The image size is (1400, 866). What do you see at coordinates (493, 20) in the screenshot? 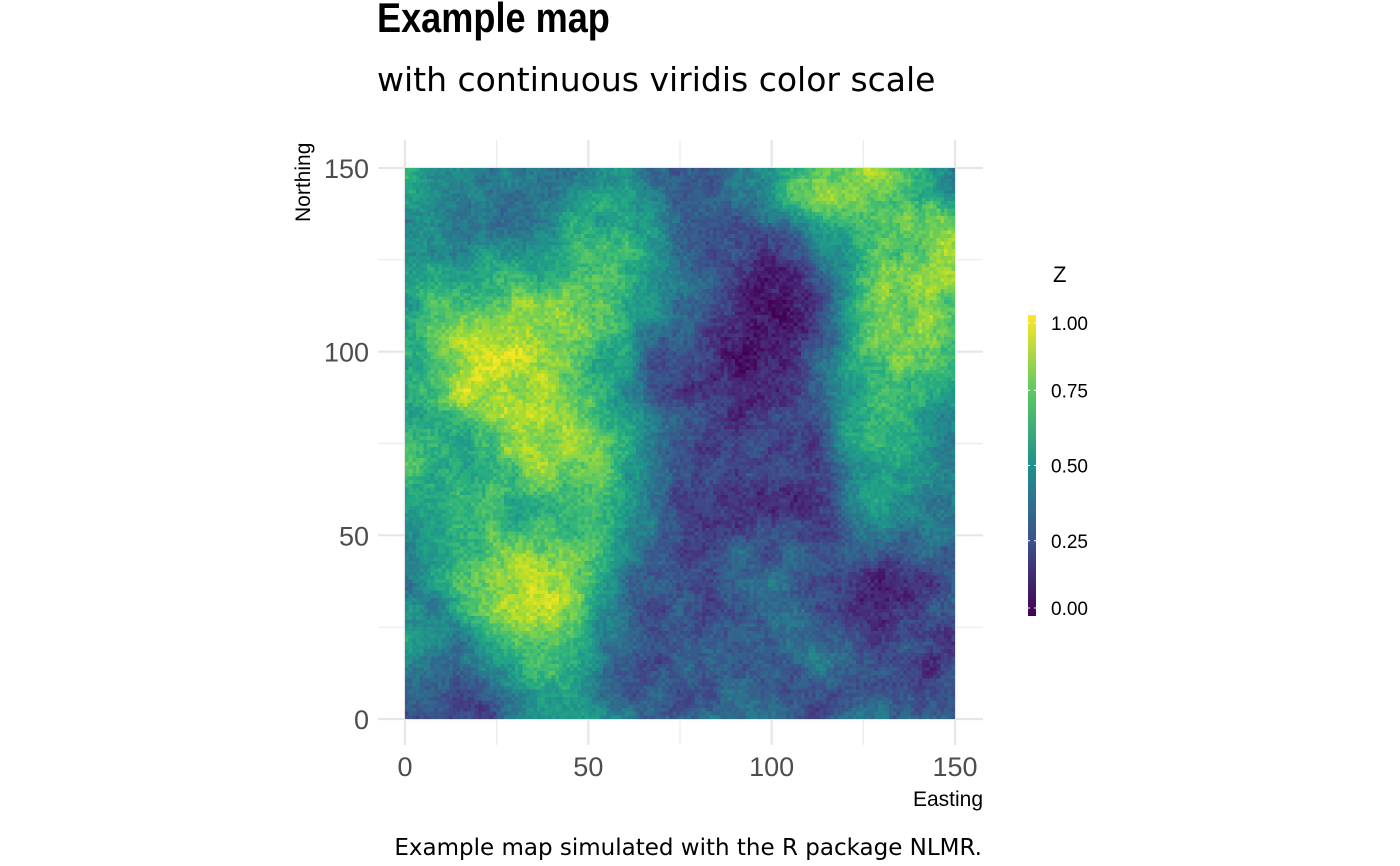
I see `chart-title: Example map` at bounding box center [493, 20].